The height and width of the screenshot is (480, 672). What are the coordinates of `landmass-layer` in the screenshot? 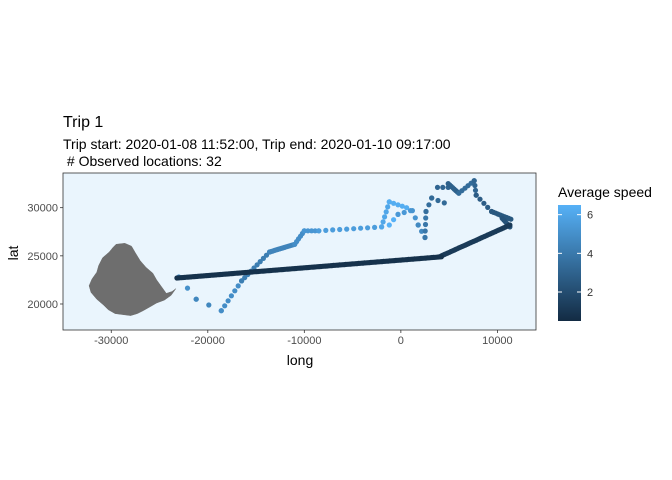 It's located at (132, 279).